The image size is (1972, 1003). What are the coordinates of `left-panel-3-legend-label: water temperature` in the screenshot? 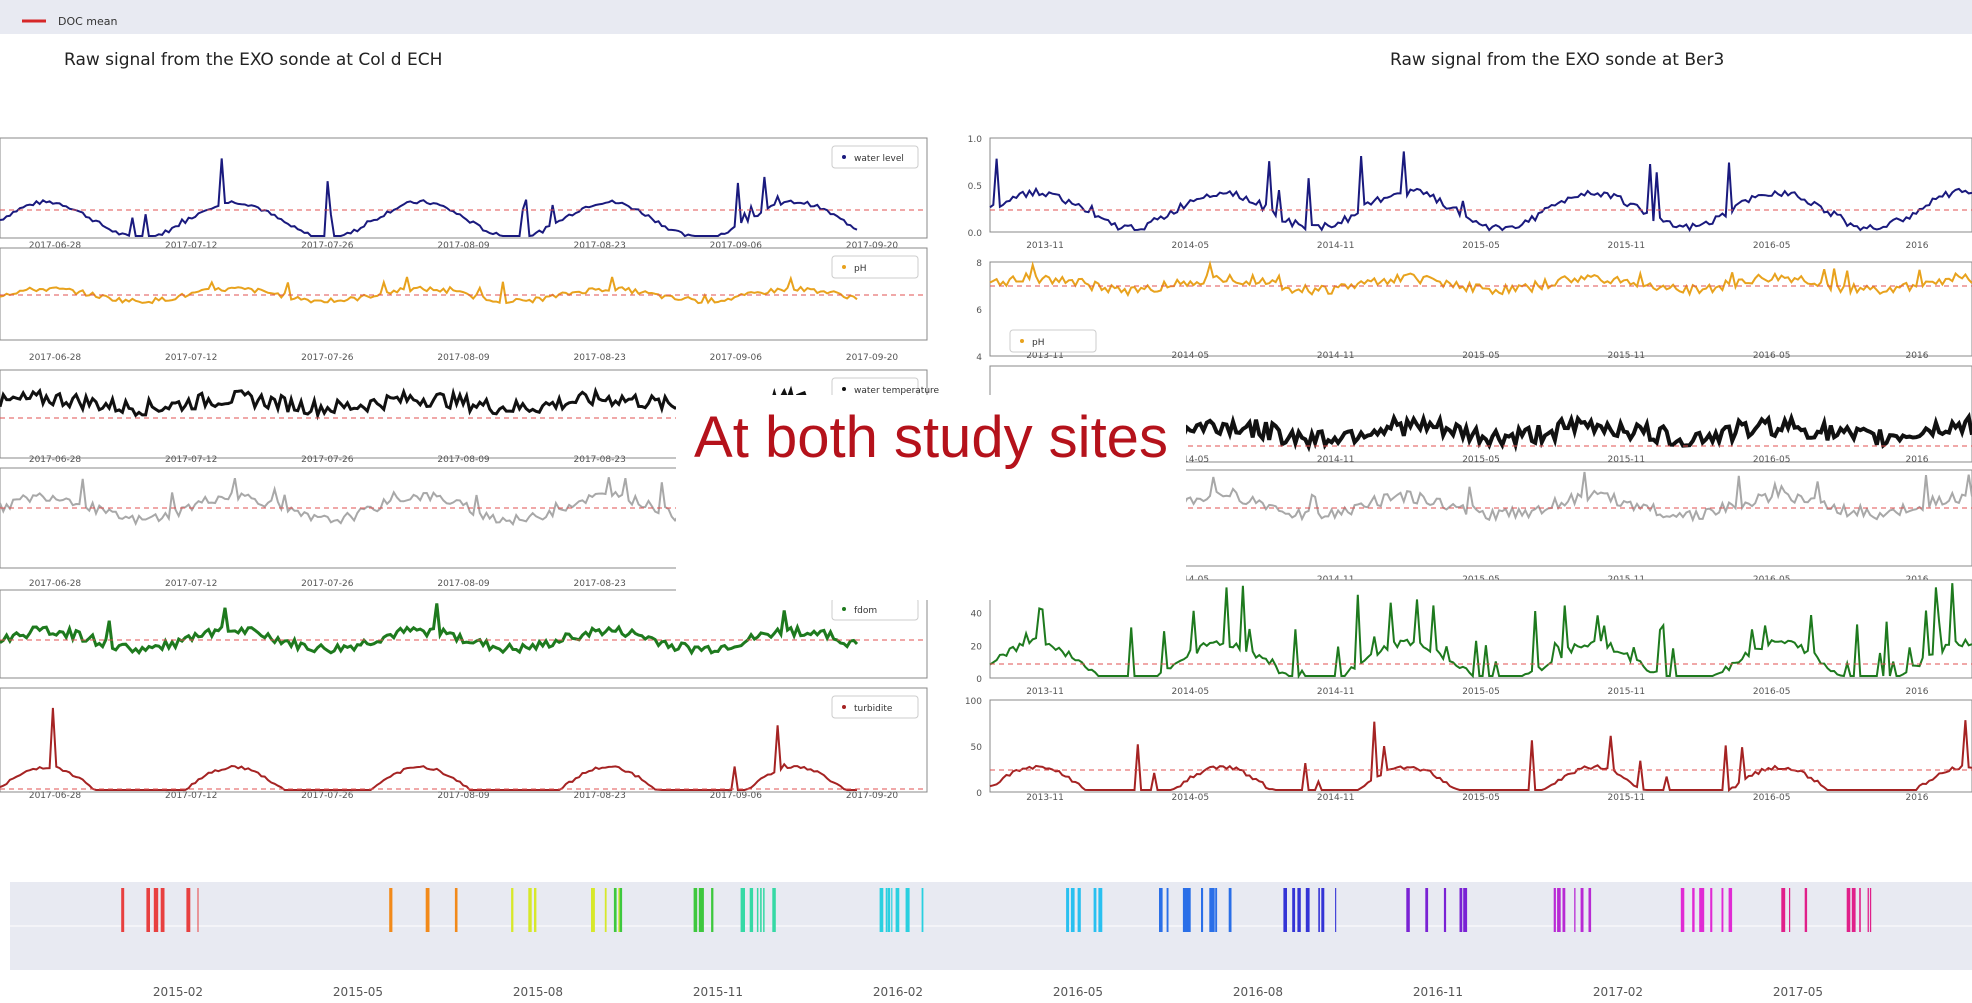 It's located at (897, 391).